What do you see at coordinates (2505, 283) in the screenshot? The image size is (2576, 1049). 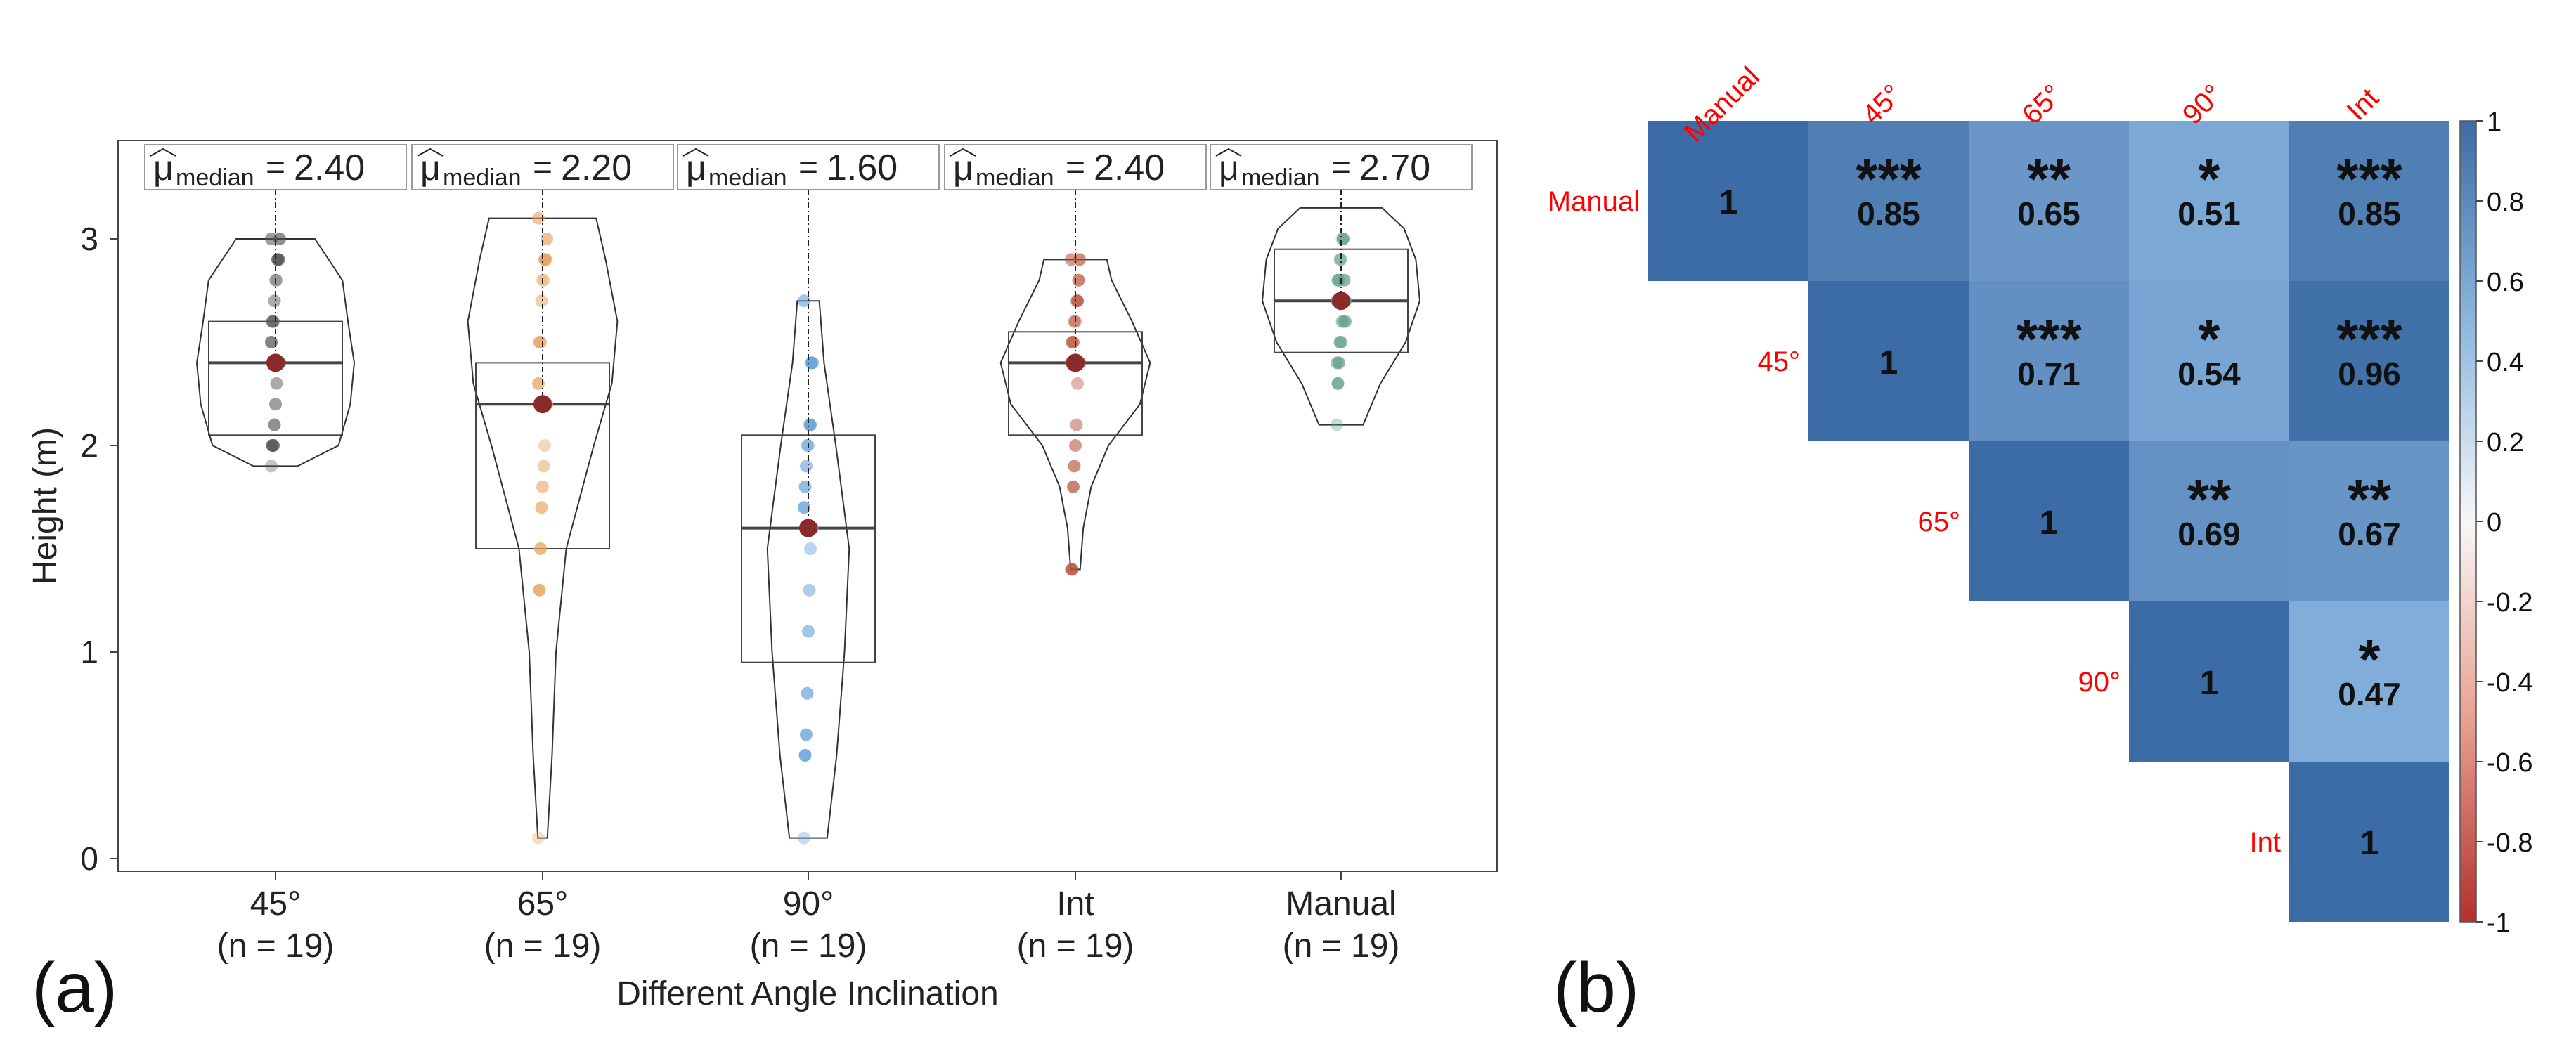 I see `colorbar-tick-label: 0.6` at bounding box center [2505, 283].